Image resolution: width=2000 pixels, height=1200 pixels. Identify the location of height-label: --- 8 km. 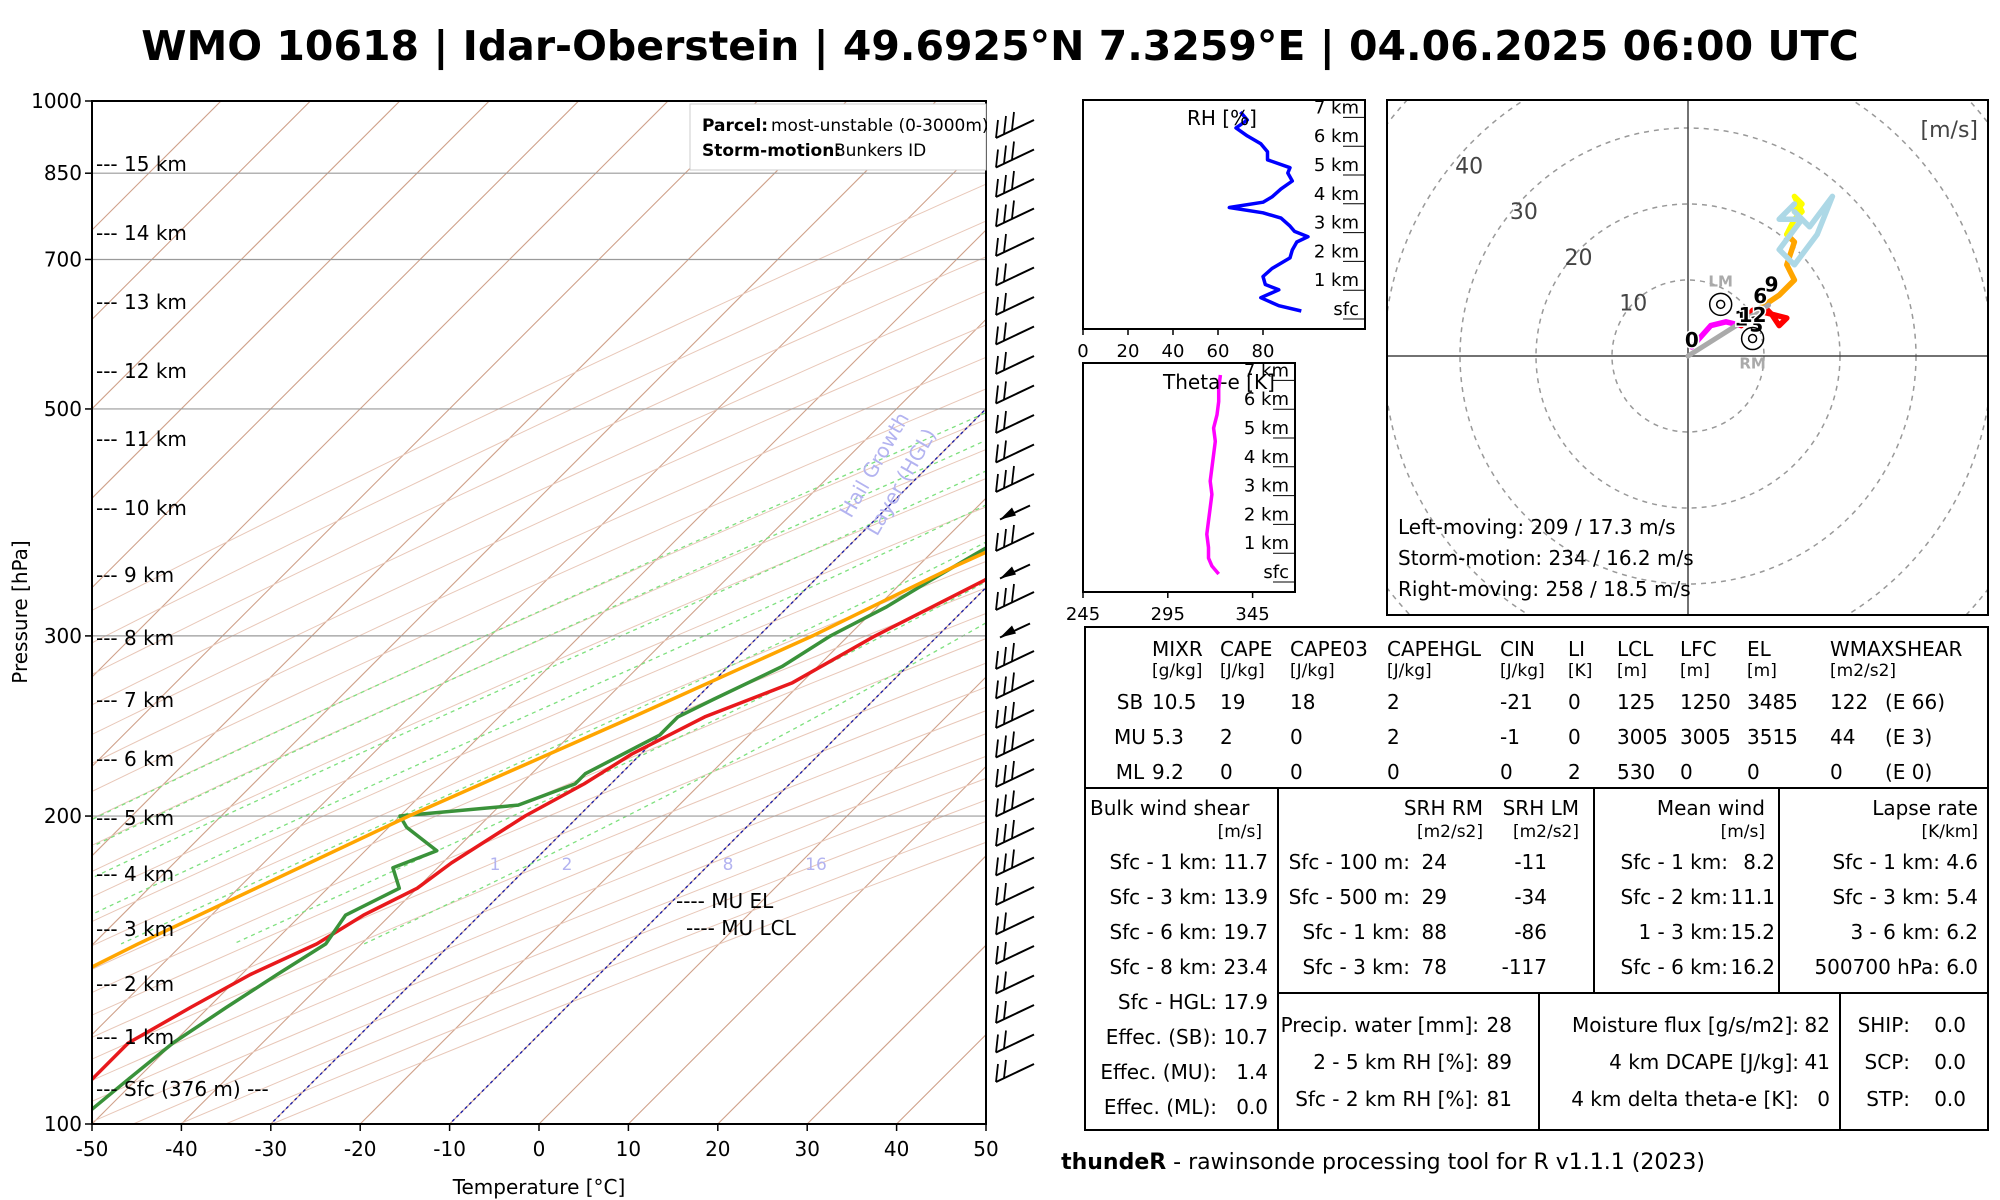
(135, 638).